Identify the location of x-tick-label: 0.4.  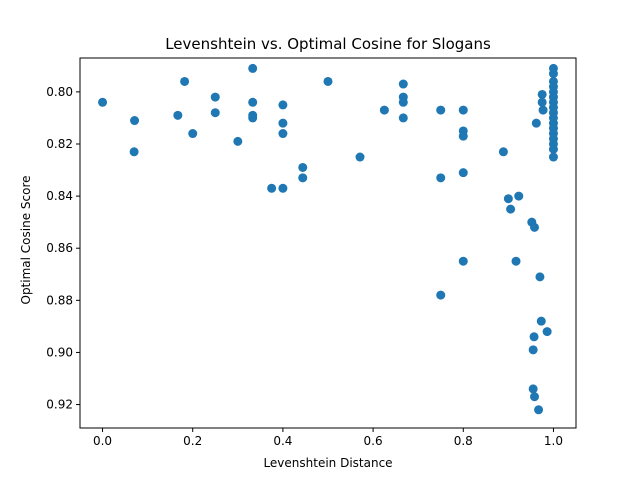
(282, 441).